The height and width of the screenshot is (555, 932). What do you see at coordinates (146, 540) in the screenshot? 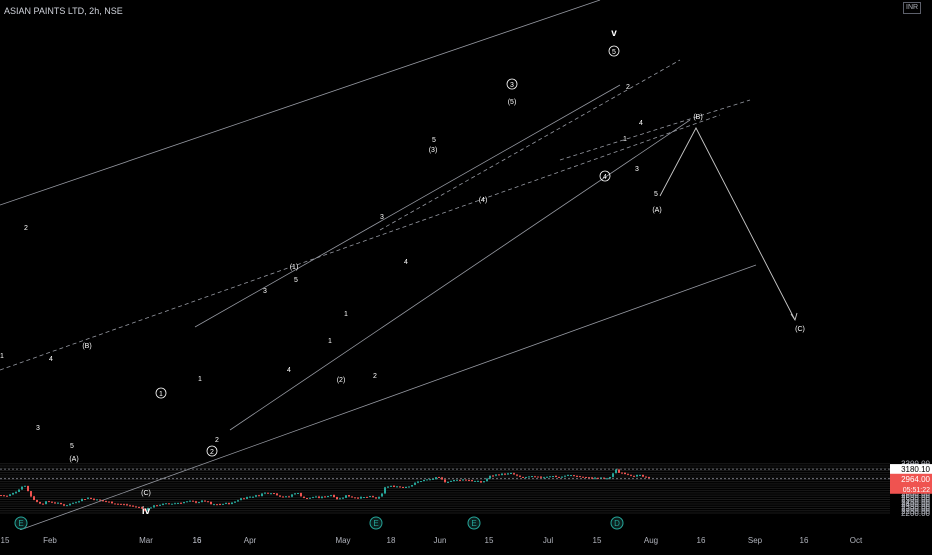
I see `time-tick: Mar` at bounding box center [146, 540].